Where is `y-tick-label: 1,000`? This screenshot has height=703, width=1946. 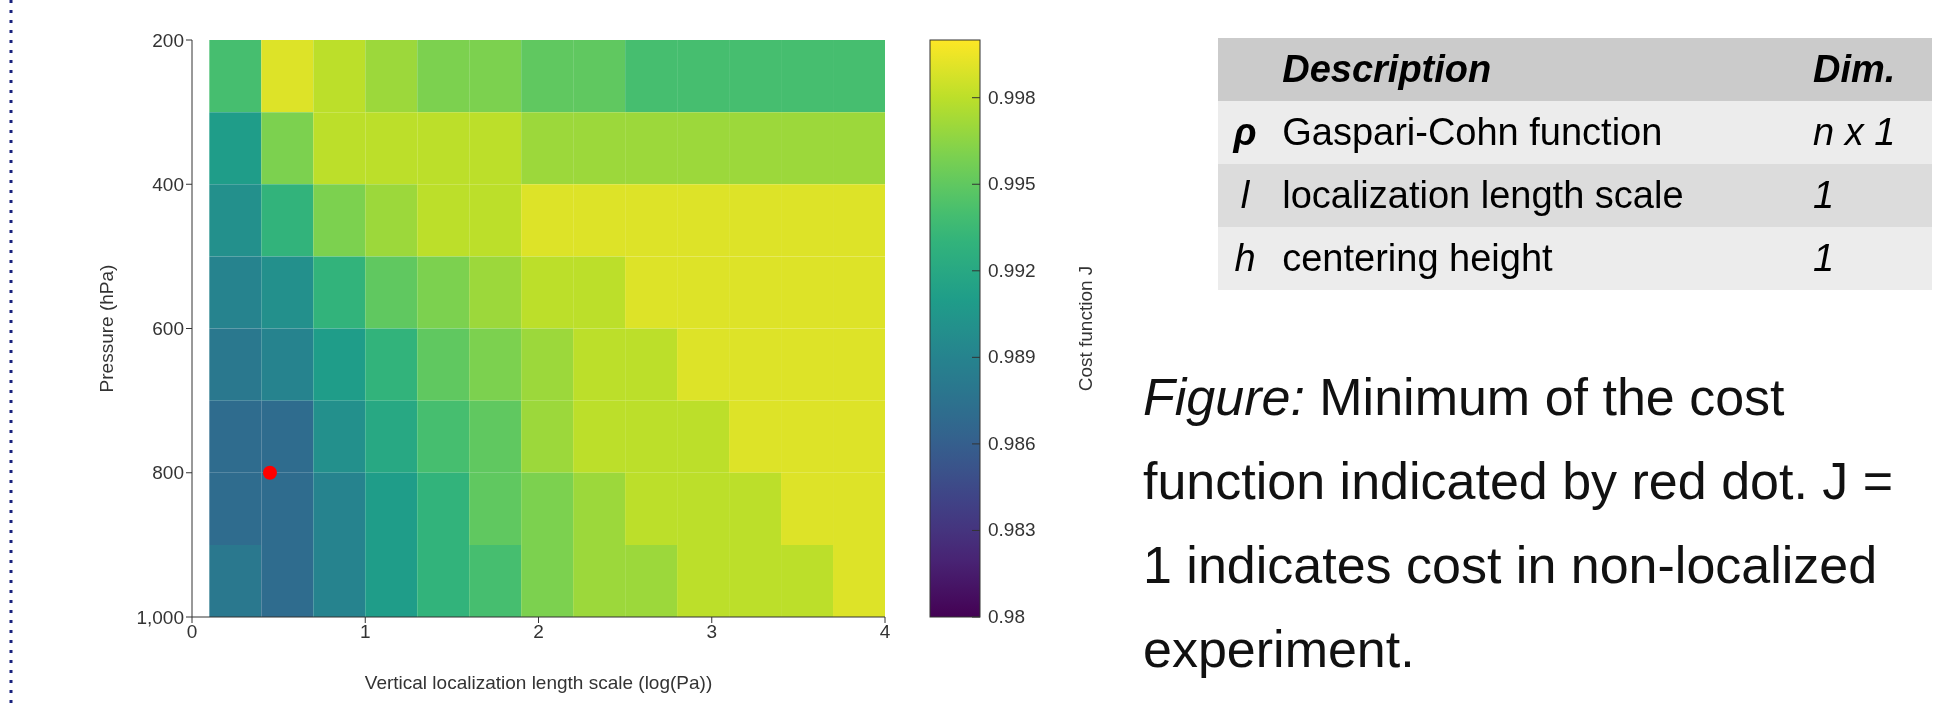
y-tick-label: 1,000 is located at coordinates (160, 617).